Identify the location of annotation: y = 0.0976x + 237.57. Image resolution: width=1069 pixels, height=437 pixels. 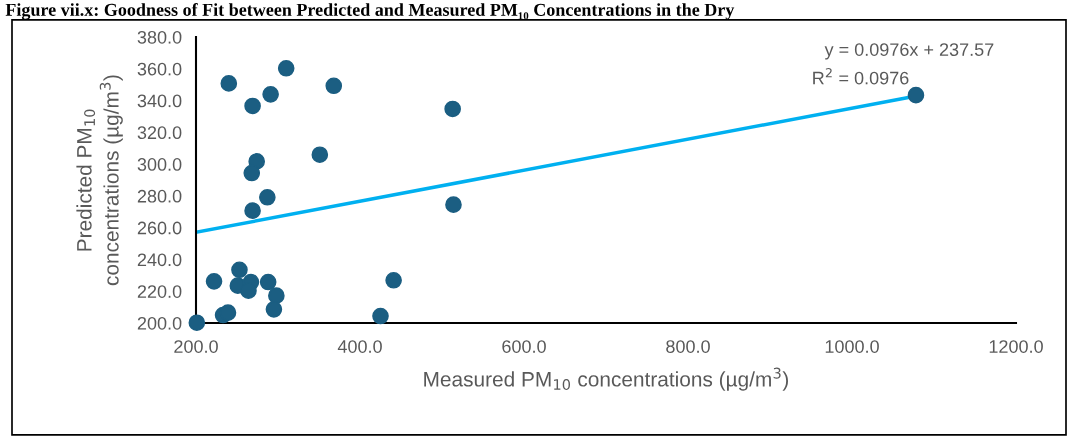
(909, 51).